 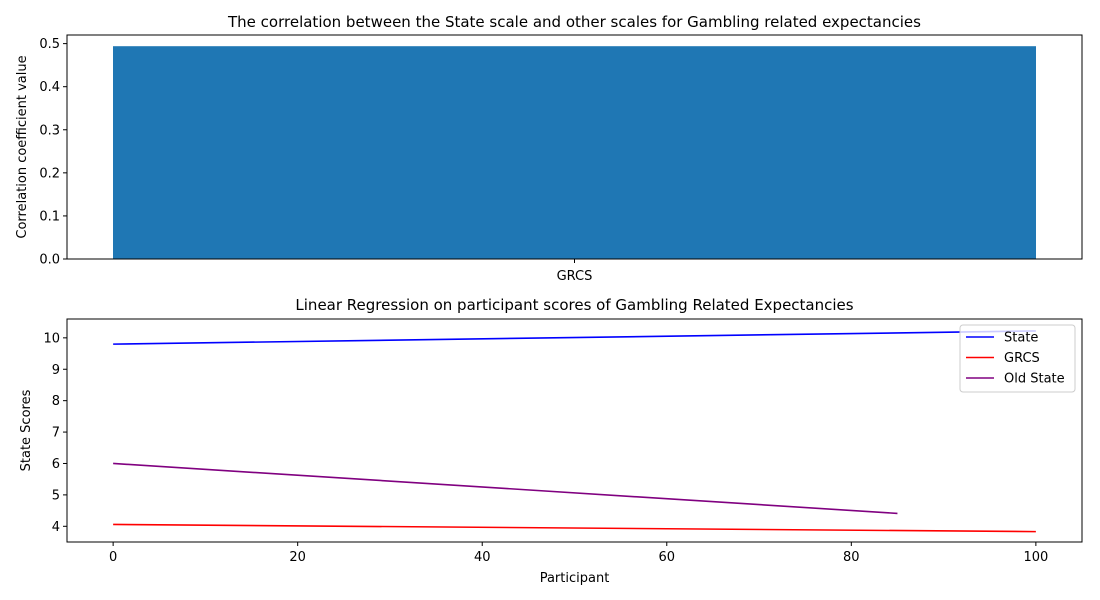 What do you see at coordinates (26, 430) in the screenshot?
I see `line-chart-y-axis-label: State Scores` at bounding box center [26, 430].